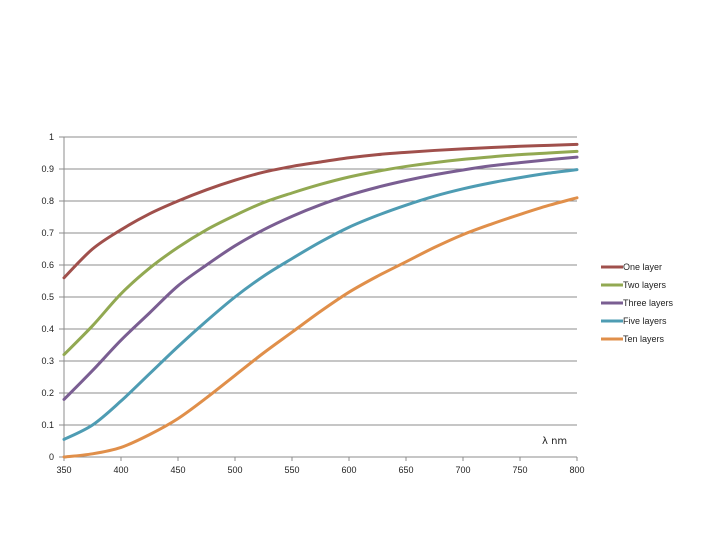  I want to click on y-tick-label: 0.6, so click(47, 265).